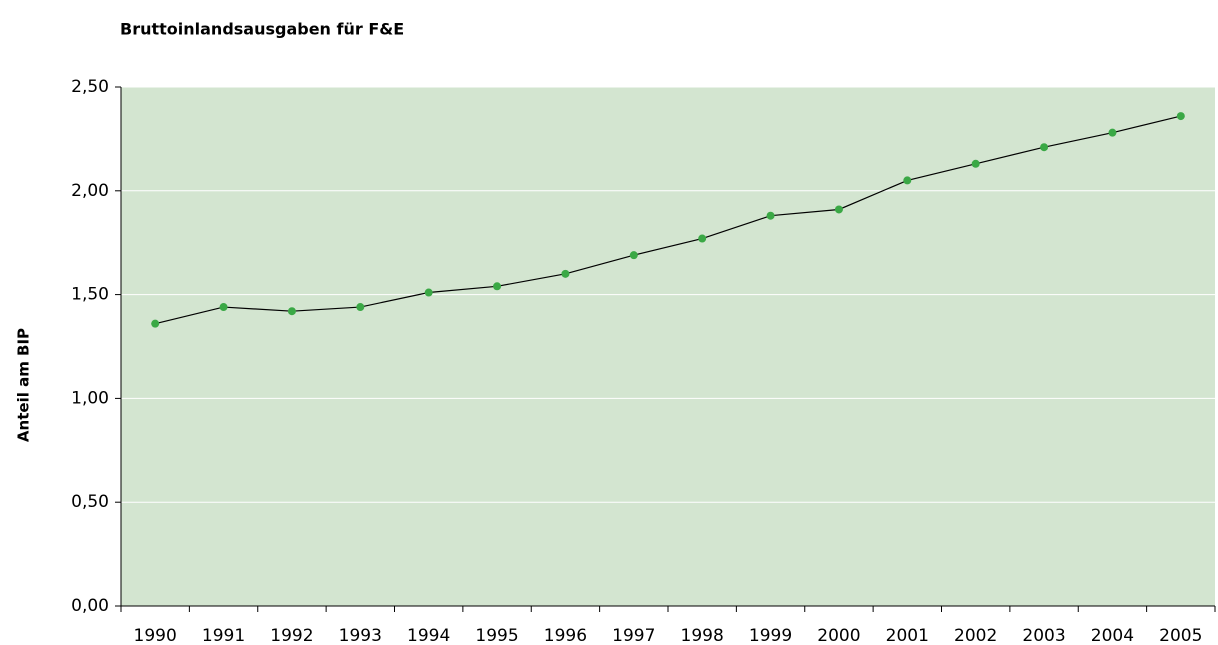  I want to click on chart-title: Bruttoinlandsausgaben für F&E, so click(262, 29).